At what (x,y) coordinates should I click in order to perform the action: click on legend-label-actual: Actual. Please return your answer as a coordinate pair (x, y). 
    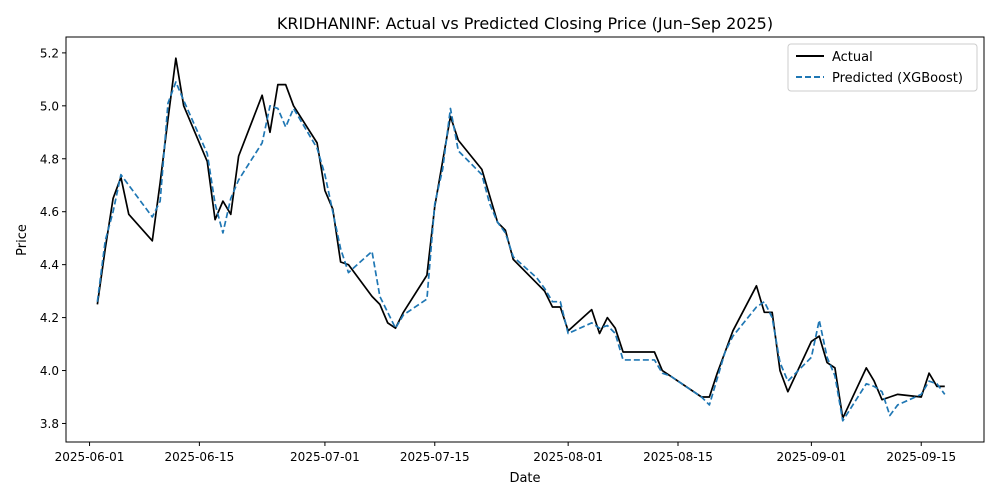
    Looking at the image, I should click on (852, 57).